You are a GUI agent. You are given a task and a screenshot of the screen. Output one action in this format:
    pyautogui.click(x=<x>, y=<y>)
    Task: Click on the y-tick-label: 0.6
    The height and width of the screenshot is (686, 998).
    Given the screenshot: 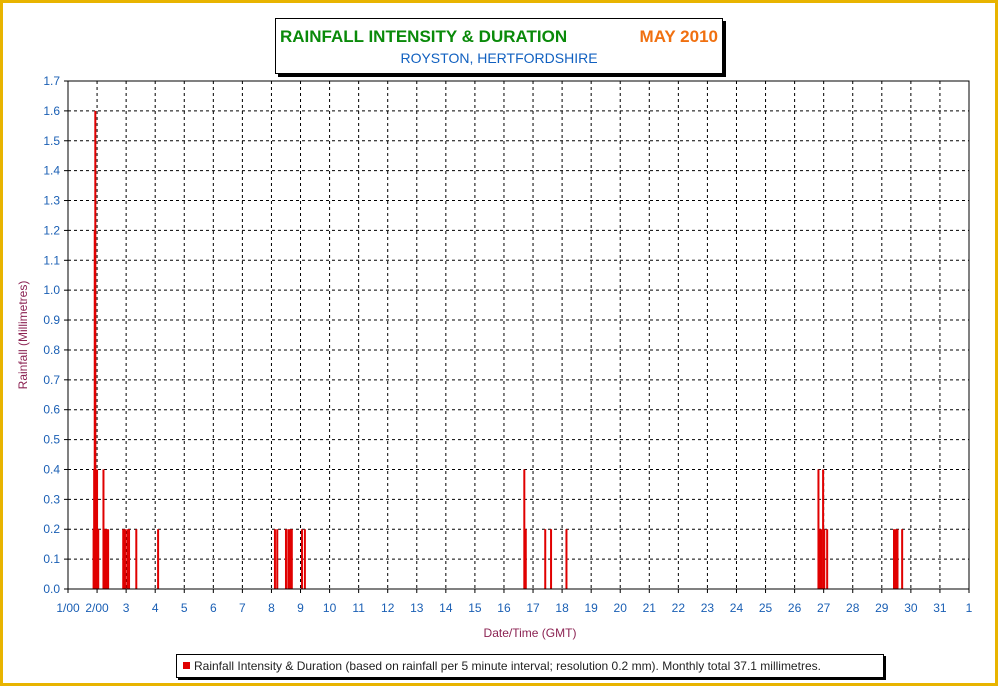 What is the action you would take?
    pyautogui.click(x=51, y=410)
    